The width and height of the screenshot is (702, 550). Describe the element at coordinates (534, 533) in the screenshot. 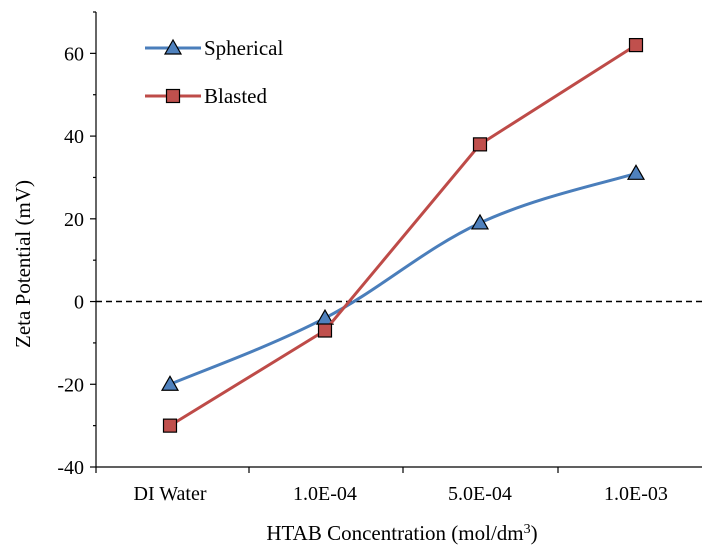

I see `x-axis-title-suffix: )` at that location.